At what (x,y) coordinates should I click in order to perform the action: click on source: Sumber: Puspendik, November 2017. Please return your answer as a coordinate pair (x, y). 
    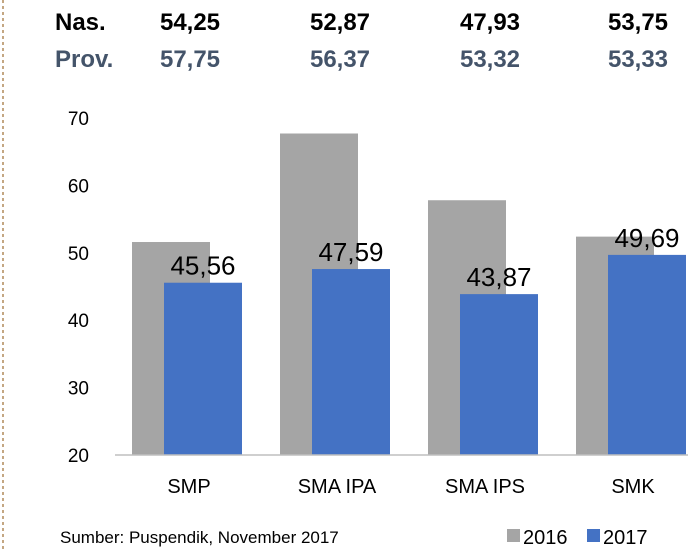
    Looking at the image, I should click on (199, 537).